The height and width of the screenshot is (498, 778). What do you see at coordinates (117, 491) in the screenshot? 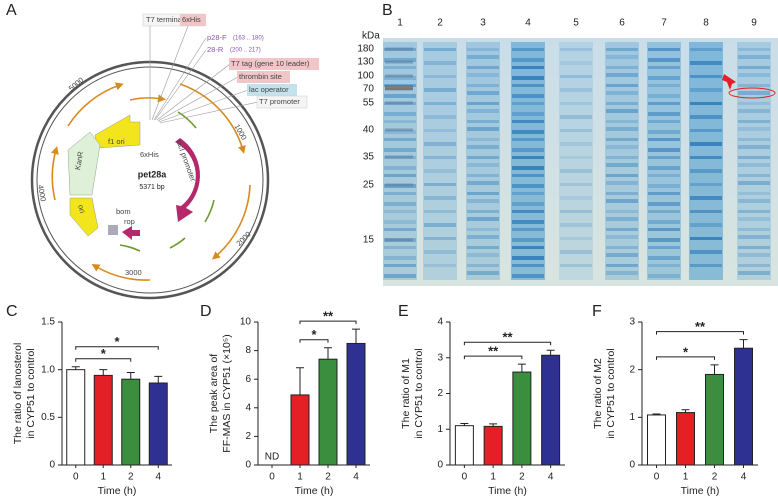
I see `x-axis-label: Time (h)` at bounding box center [117, 491].